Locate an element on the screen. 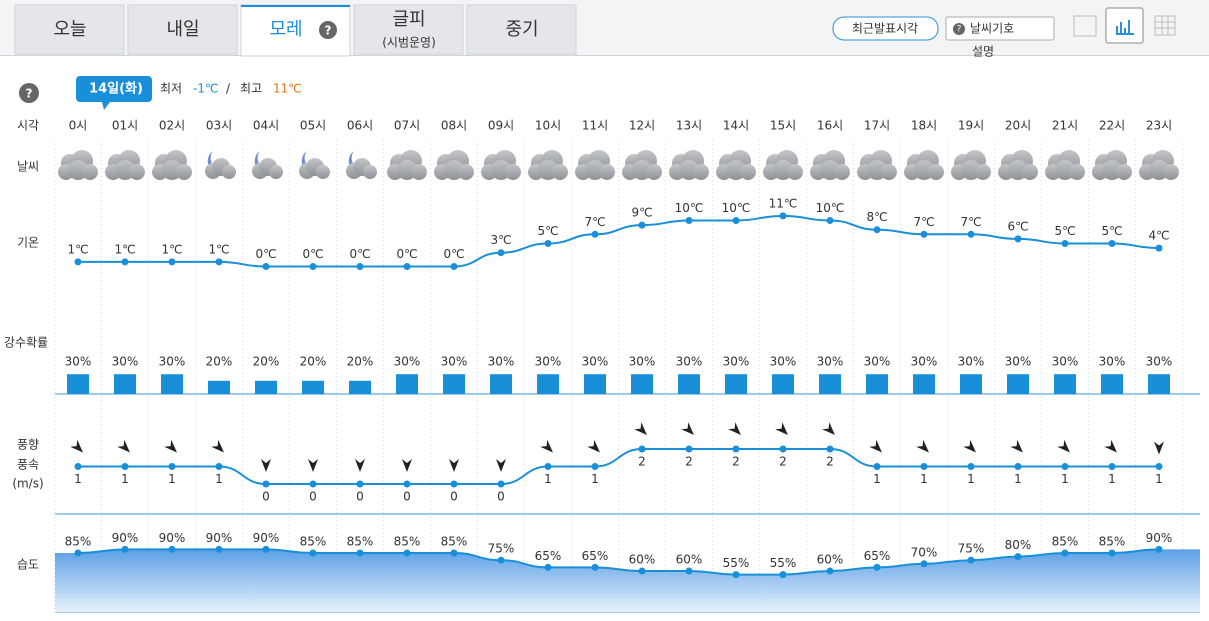 The width and height of the screenshot is (1209, 621). humidity-label: 65% is located at coordinates (877, 556).